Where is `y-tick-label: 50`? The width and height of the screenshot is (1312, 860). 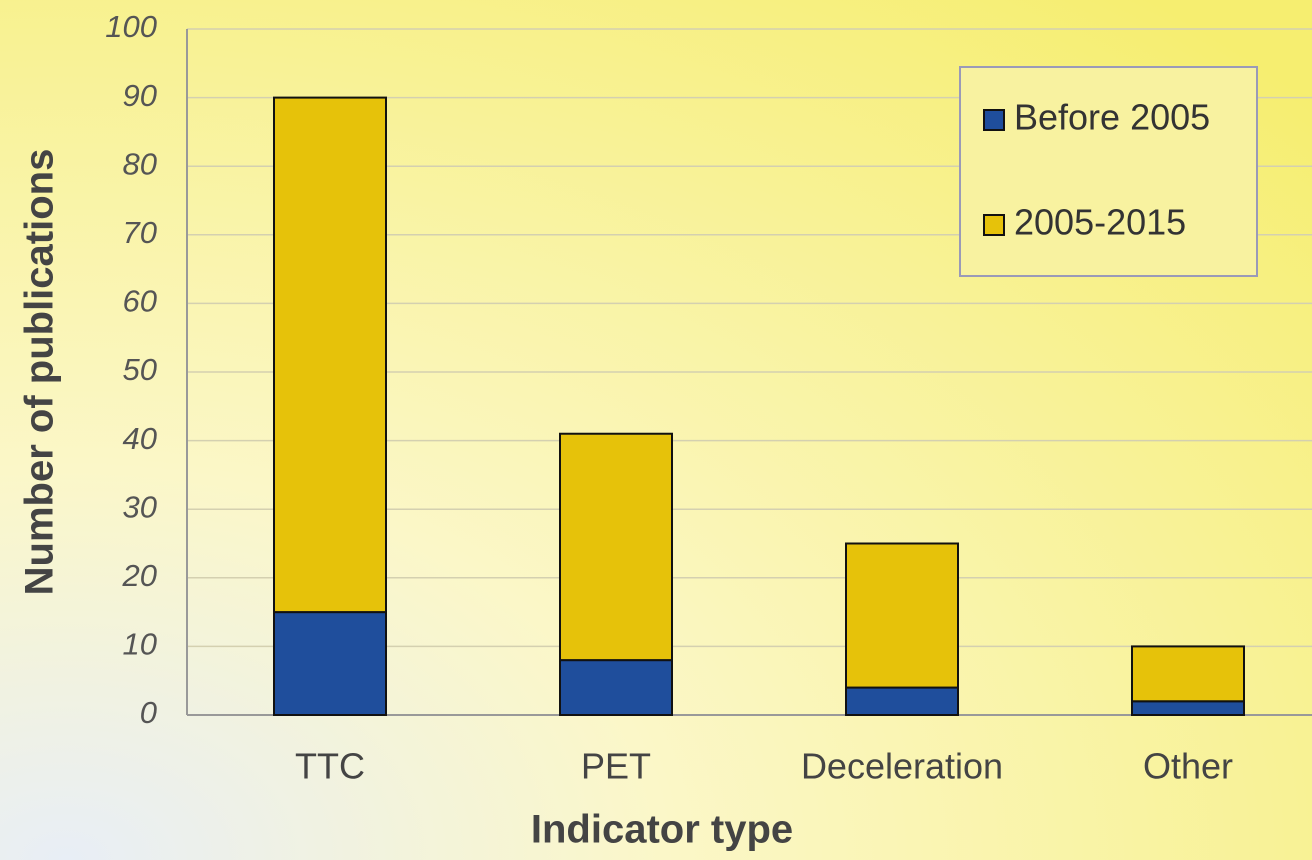 y-tick-label: 50 is located at coordinates (140, 369).